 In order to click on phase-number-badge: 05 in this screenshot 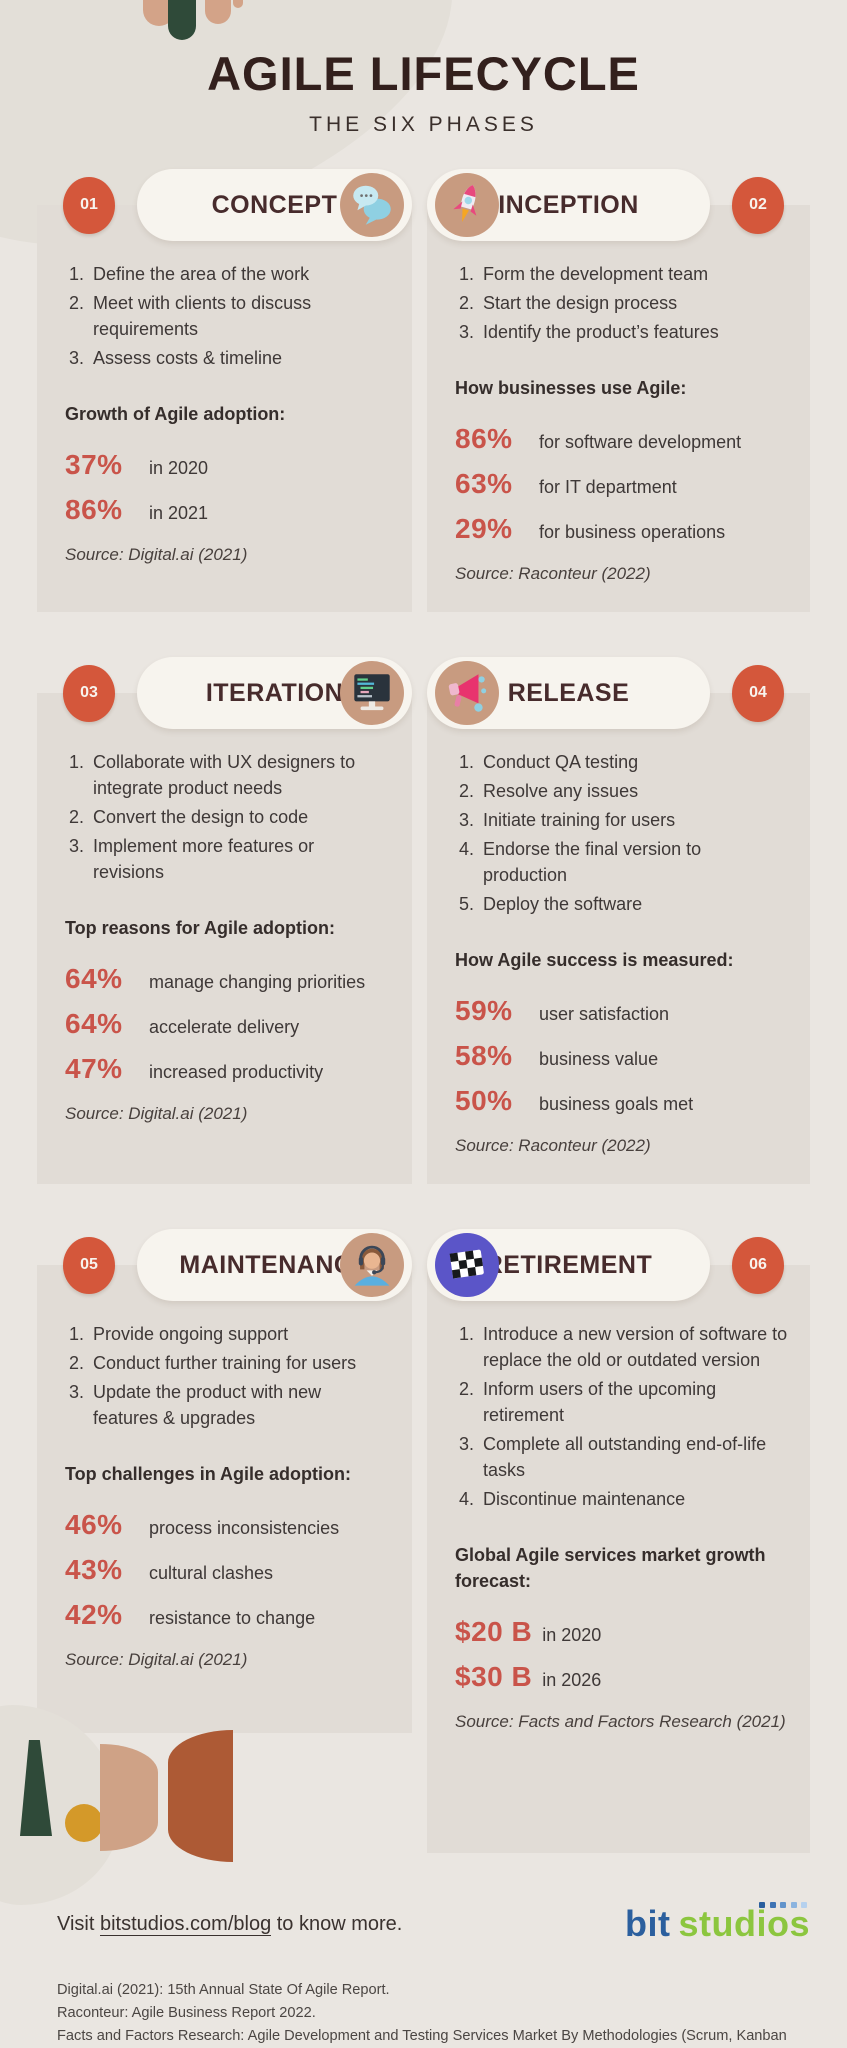, I will do `click(89, 1265)`.